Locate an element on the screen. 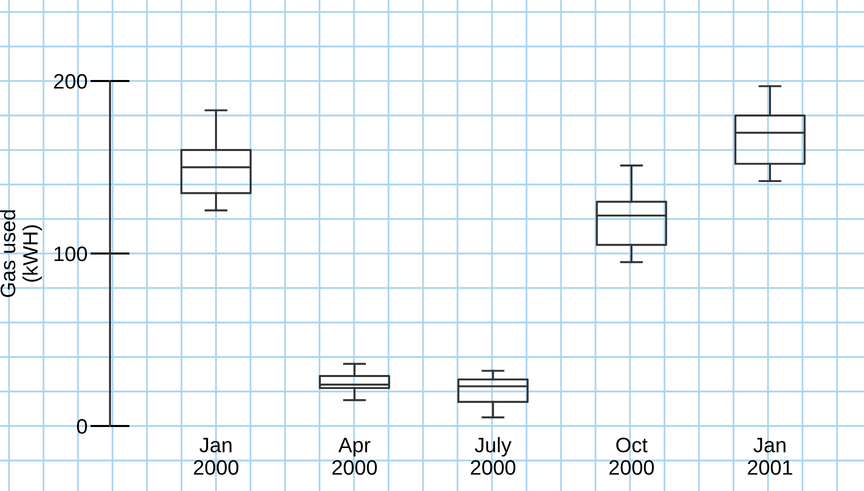 This screenshot has width=864, height=491. x-tick-label: Jan 2000 is located at coordinates (216, 456).